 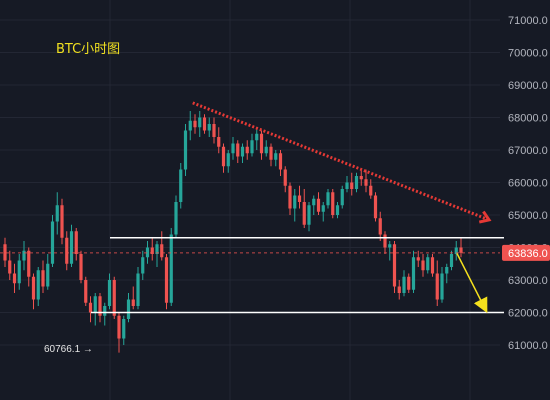 What do you see at coordinates (526, 252) in the screenshot?
I see `current-price-tag` at bounding box center [526, 252].